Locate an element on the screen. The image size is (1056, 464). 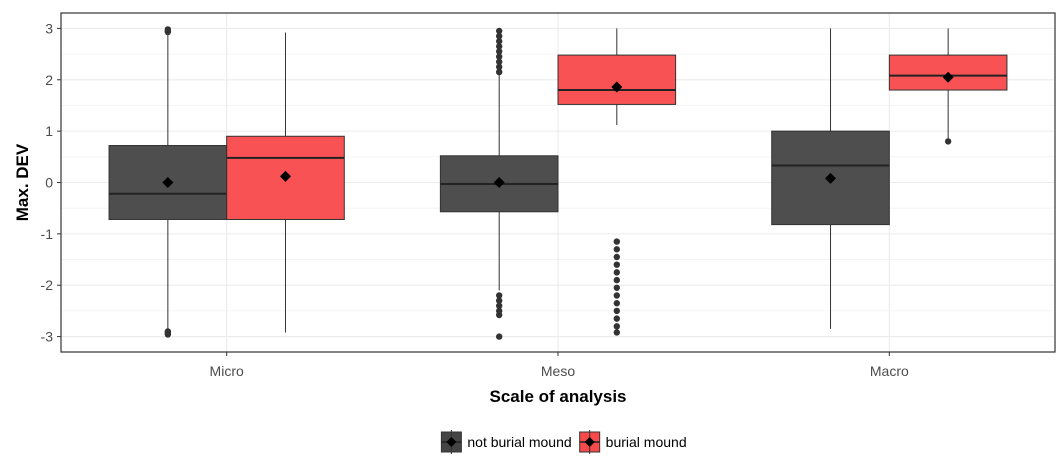
legend: not burial mound burial mound is located at coordinates (563, 442).